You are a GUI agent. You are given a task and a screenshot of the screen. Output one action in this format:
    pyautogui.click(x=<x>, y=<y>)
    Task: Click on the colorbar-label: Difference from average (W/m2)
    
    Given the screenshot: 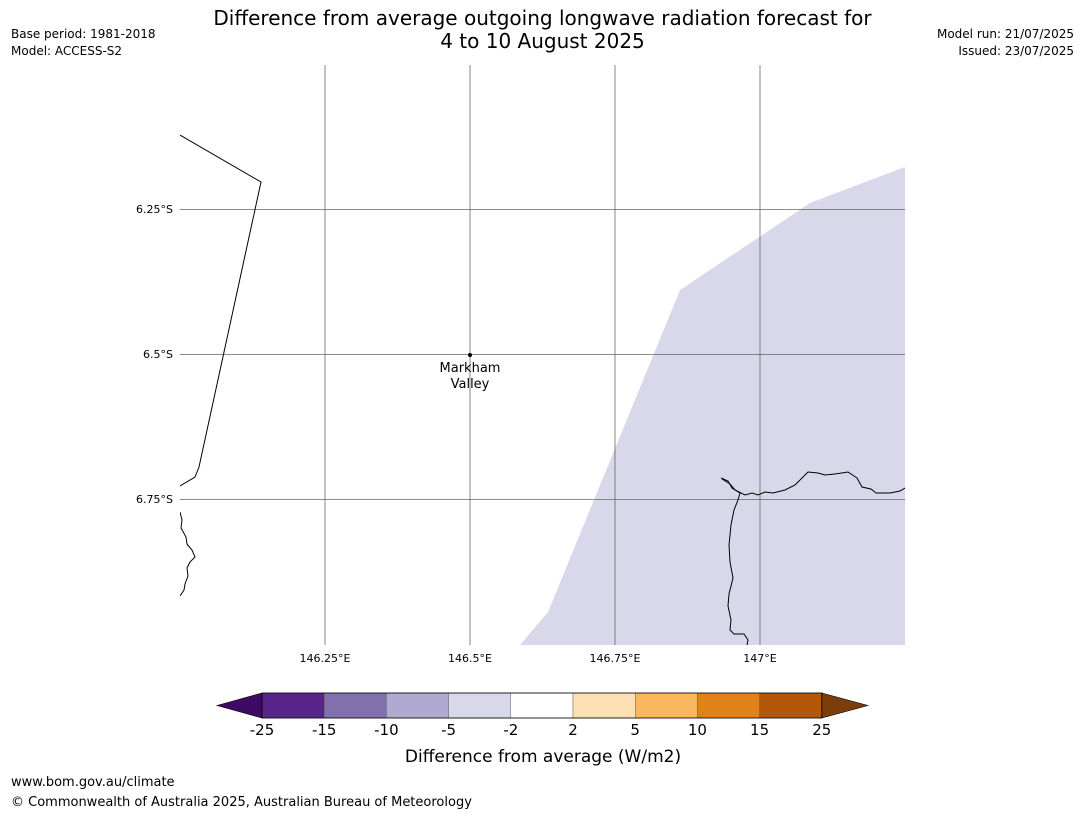 What is the action you would take?
    pyautogui.click(x=543, y=757)
    